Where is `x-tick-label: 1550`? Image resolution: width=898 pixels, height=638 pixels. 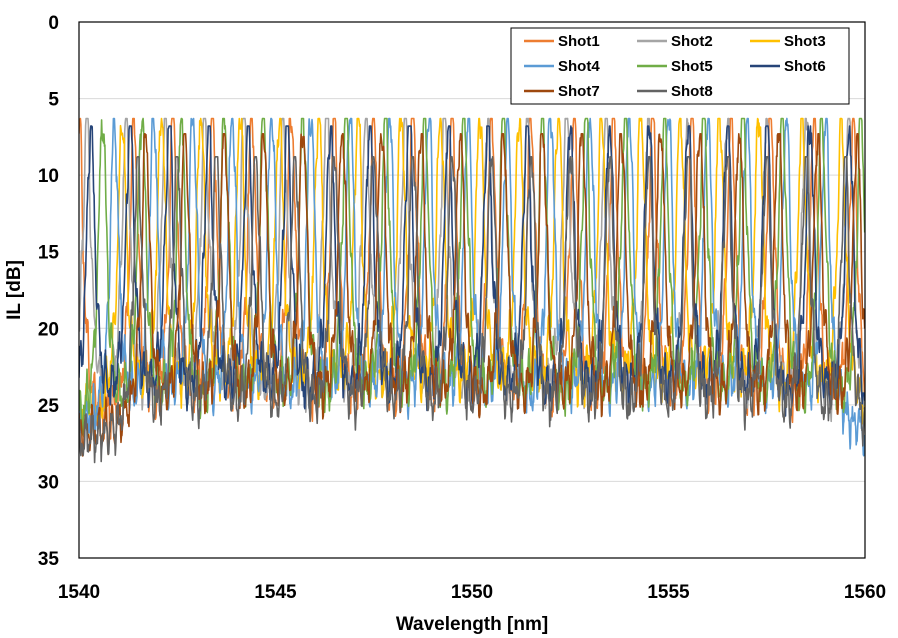
x-tick-label: 1550 is located at coordinates (472, 592).